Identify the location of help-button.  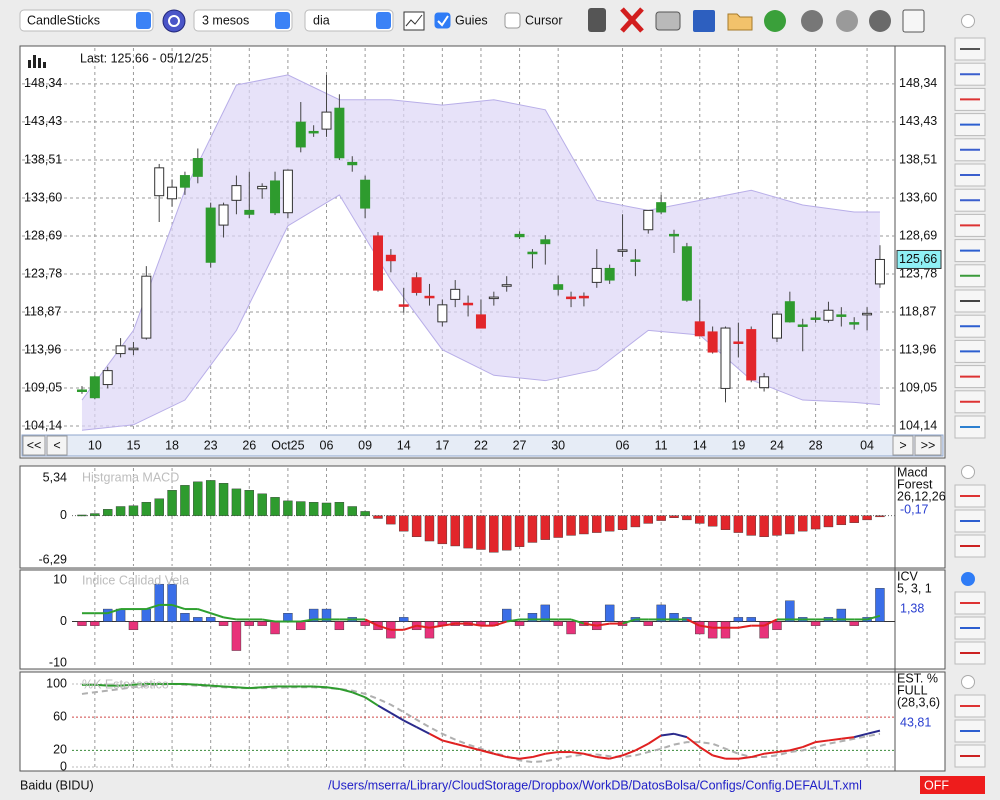
(174, 21).